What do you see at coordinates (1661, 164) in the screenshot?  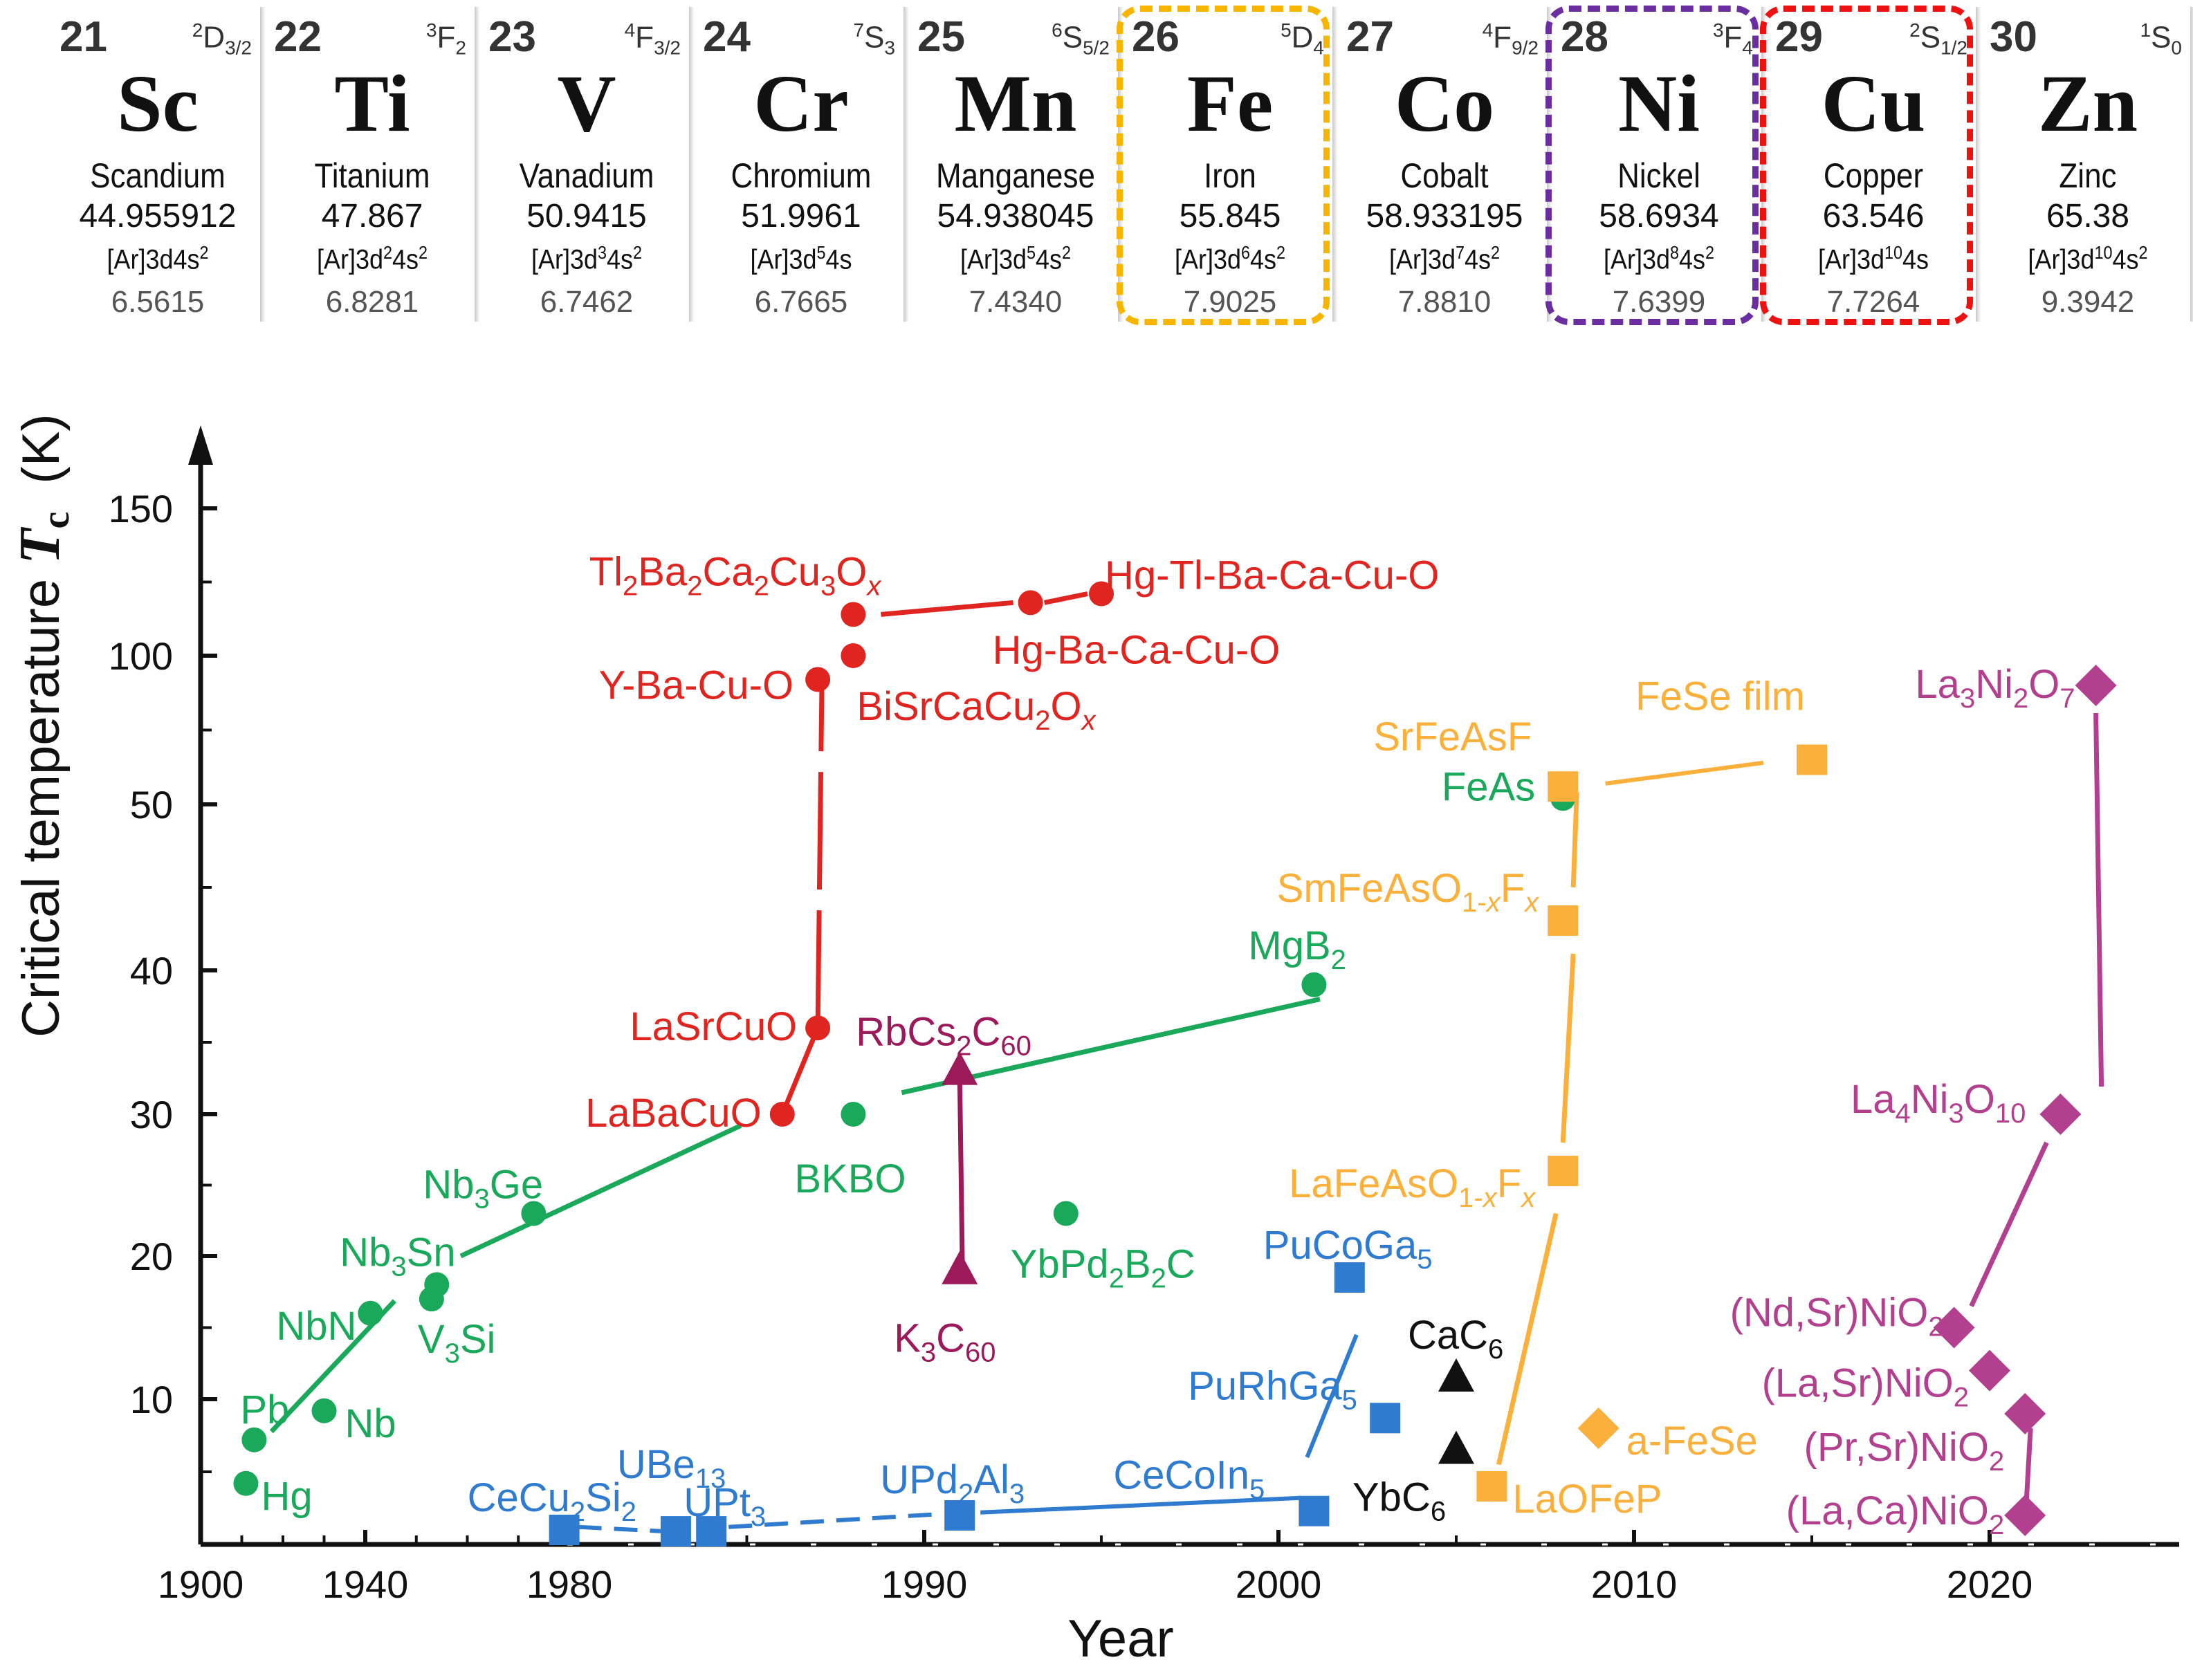 I see `element-cell-ni: 28 3F4 Ni Nickel 58.6934 [Ar]3d84s2 7.6399` at bounding box center [1661, 164].